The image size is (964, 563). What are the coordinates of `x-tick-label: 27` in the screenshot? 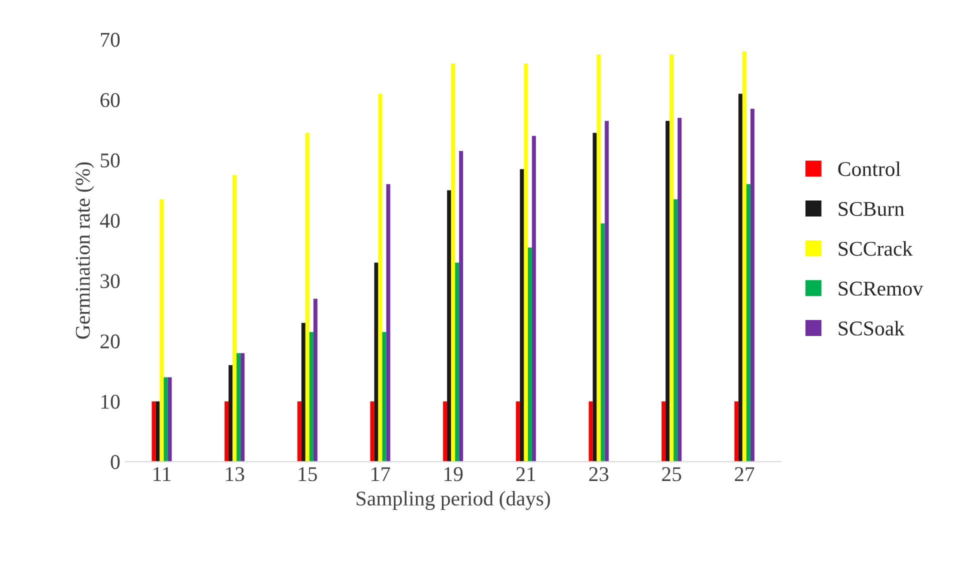 It's located at (744, 474).